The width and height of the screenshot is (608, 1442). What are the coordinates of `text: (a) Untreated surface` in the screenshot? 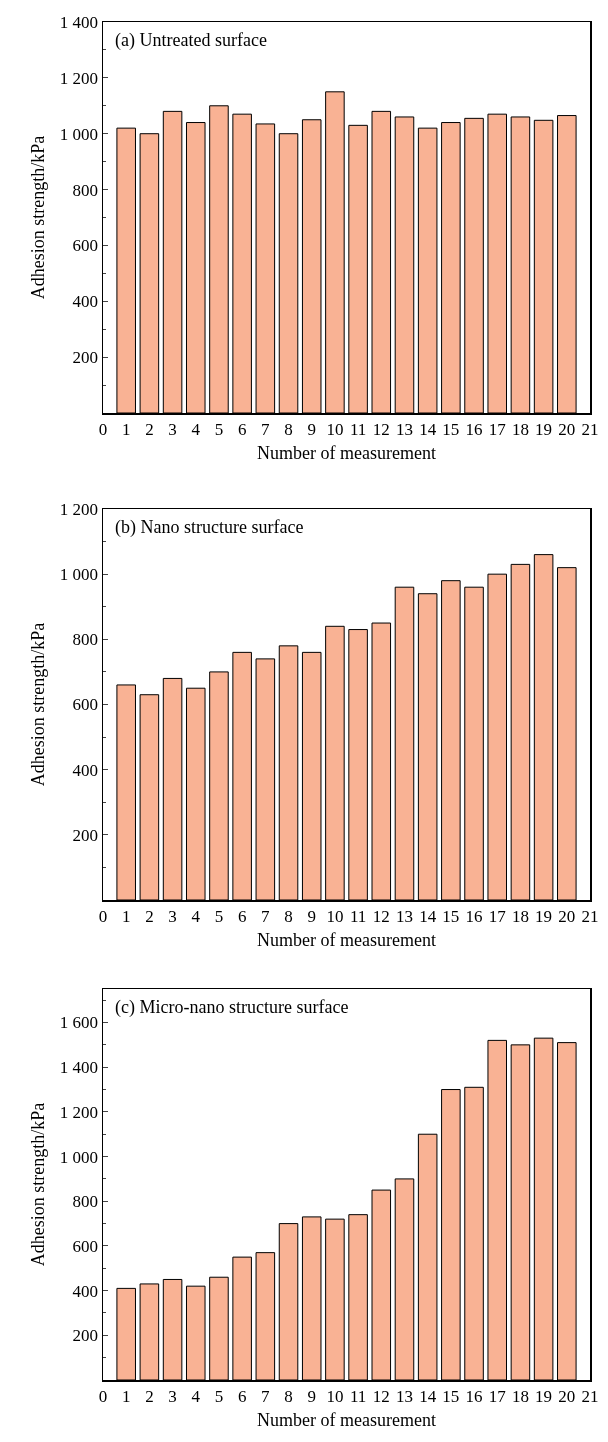 It's located at (191, 40).